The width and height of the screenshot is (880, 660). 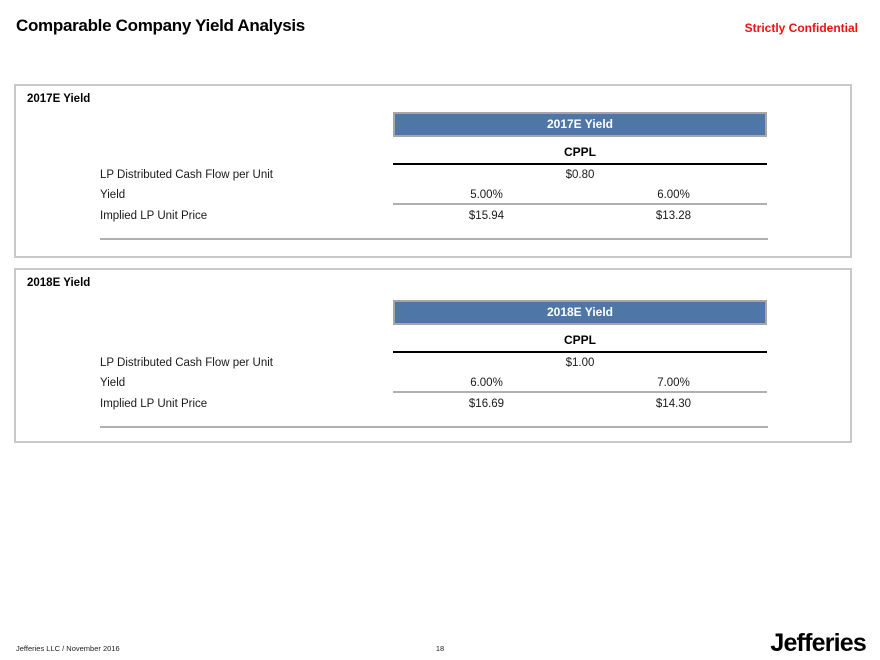 What do you see at coordinates (68, 648) in the screenshot?
I see `footer-source: Jefferies LLC / November 2016` at bounding box center [68, 648].